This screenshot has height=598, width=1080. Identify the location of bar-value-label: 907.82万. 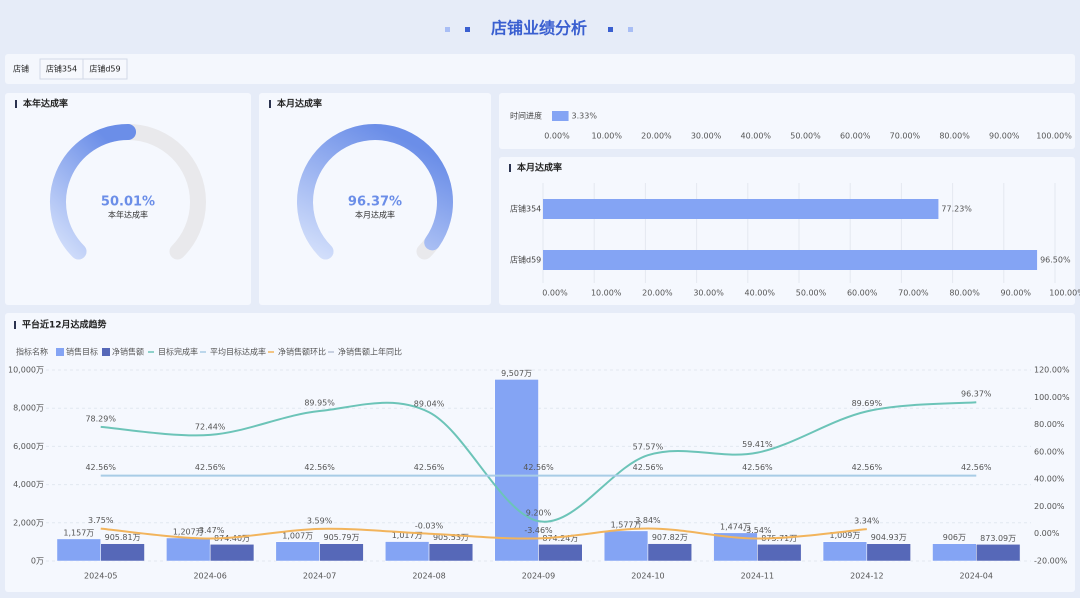
(670, 537).